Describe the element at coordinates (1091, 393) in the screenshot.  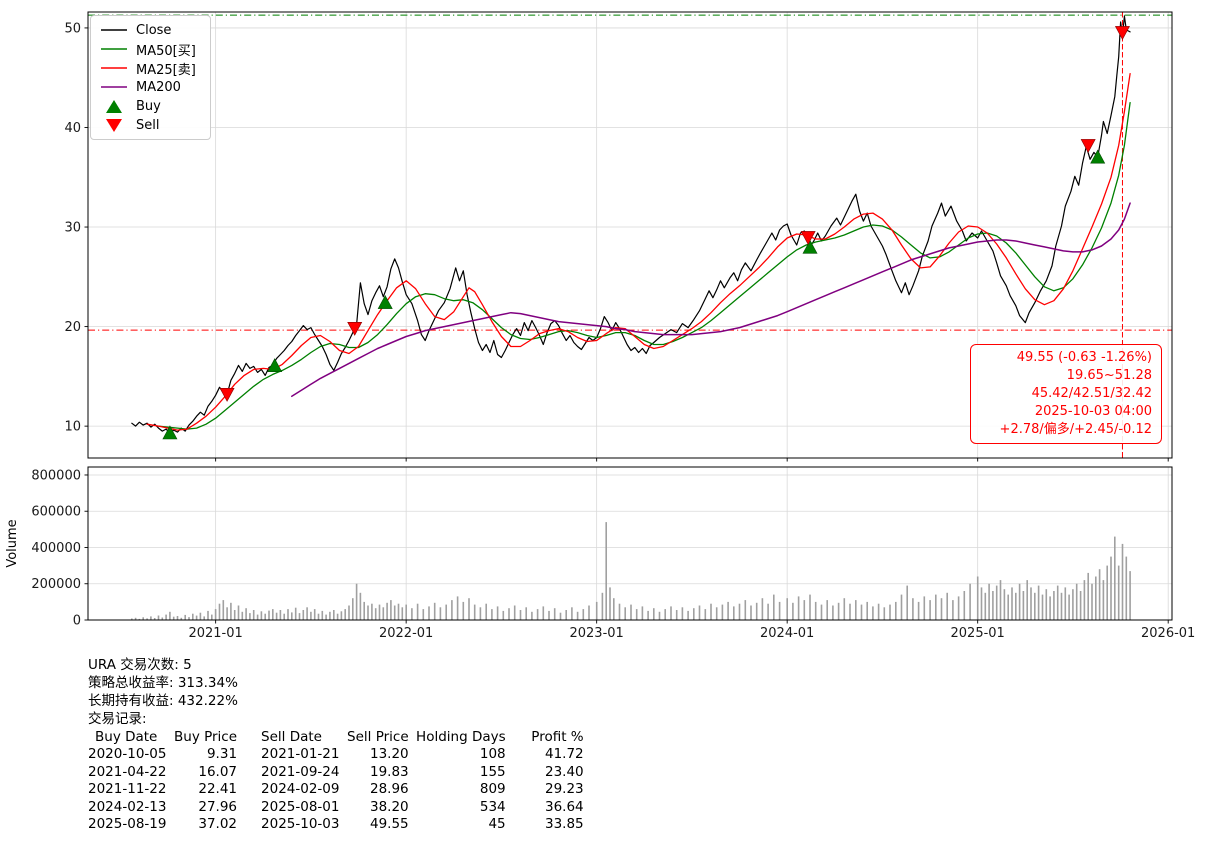
I see `annotation-ma-line: 45.42/42.51/32.42` at that location.